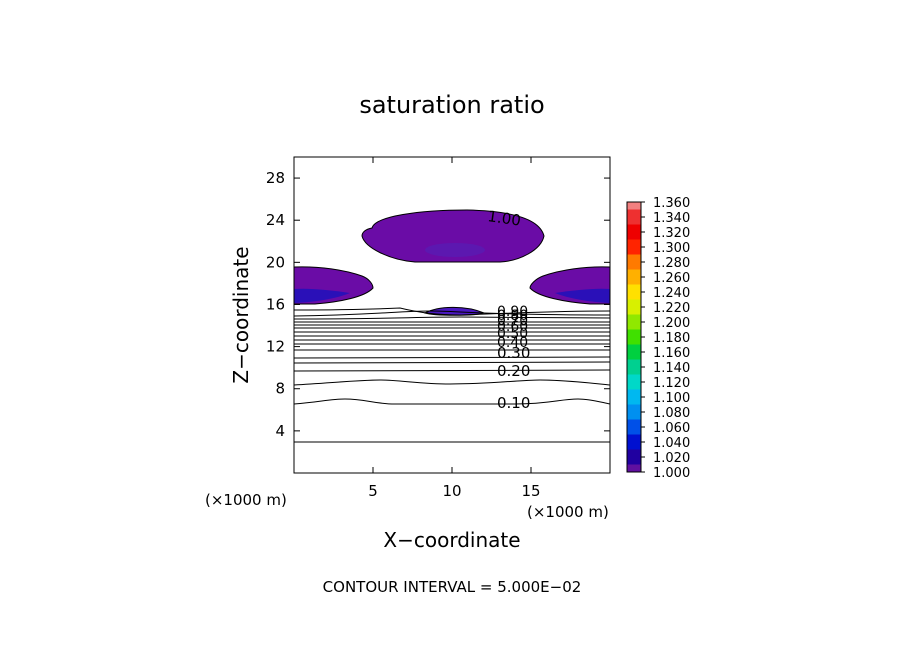 Image resolution: width=904 pixels, height=654 pixels. Describe the element at coordinates (512, 334) in the screenshot. I see `contour-label-0.50: 0.50` at that location.